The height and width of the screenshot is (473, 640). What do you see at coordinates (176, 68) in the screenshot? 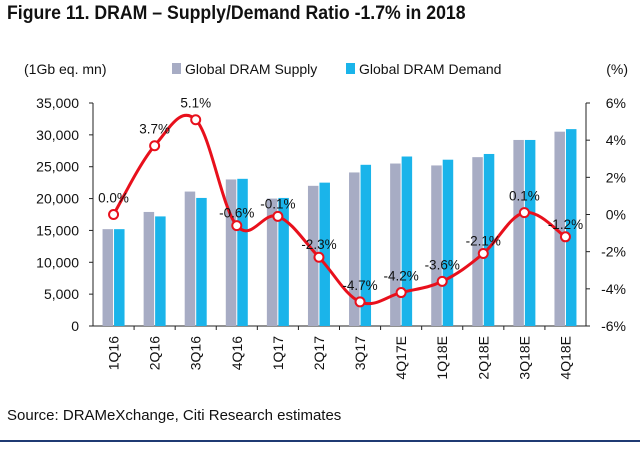
I see `legend-swatch-supply` at bounding box center [176, 68].